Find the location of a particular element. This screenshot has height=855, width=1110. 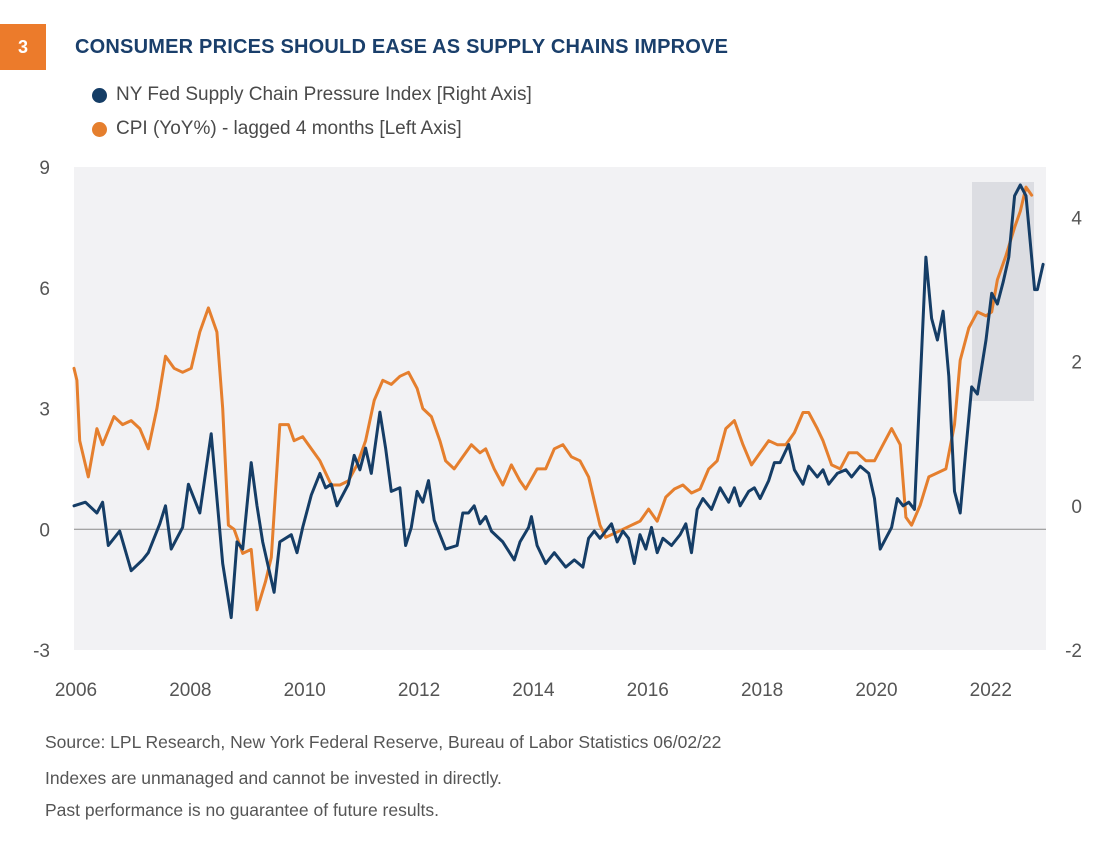

left-axis-tick-label: 6 is located at coordinates (44, 289).